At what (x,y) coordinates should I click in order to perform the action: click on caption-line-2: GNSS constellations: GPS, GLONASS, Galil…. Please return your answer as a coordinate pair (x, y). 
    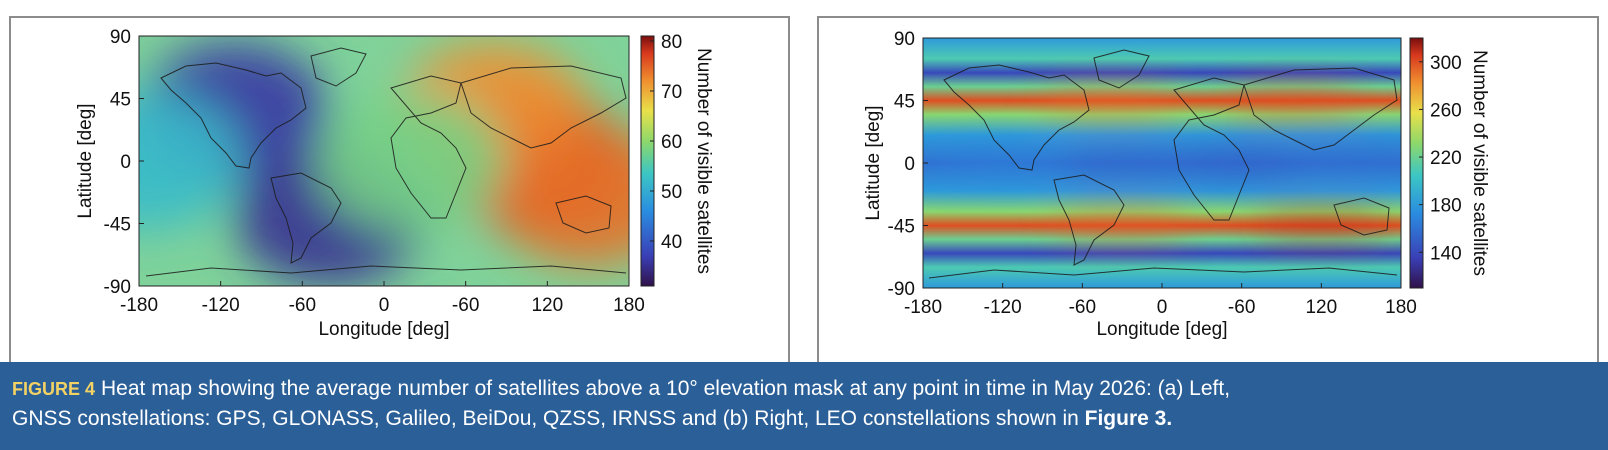
    Looking at the image, I should click on (810, 418).